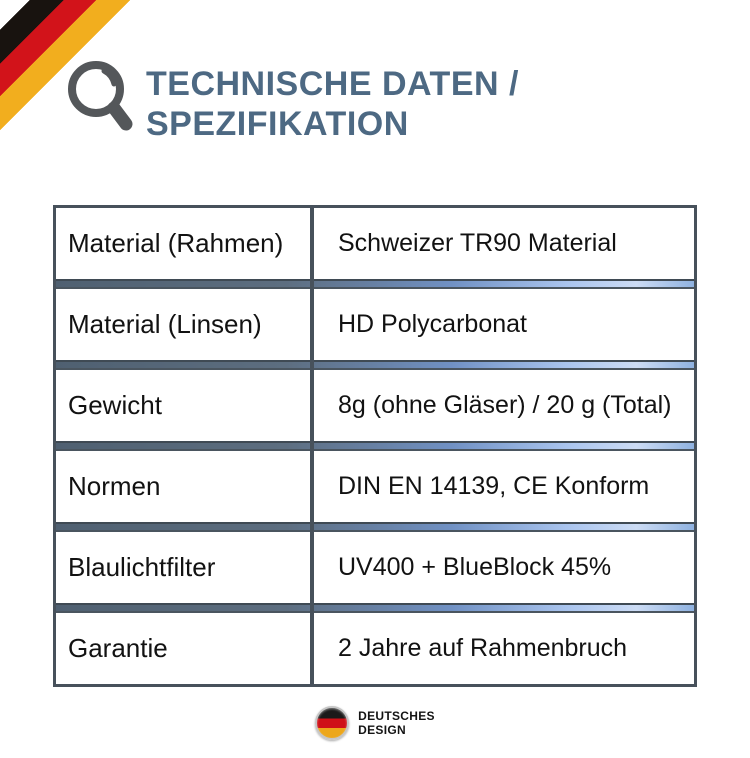  Describe the element at coordinates (142, 567) in the screenshot. I see `spec-label: Blaulichtfilter` at that location.